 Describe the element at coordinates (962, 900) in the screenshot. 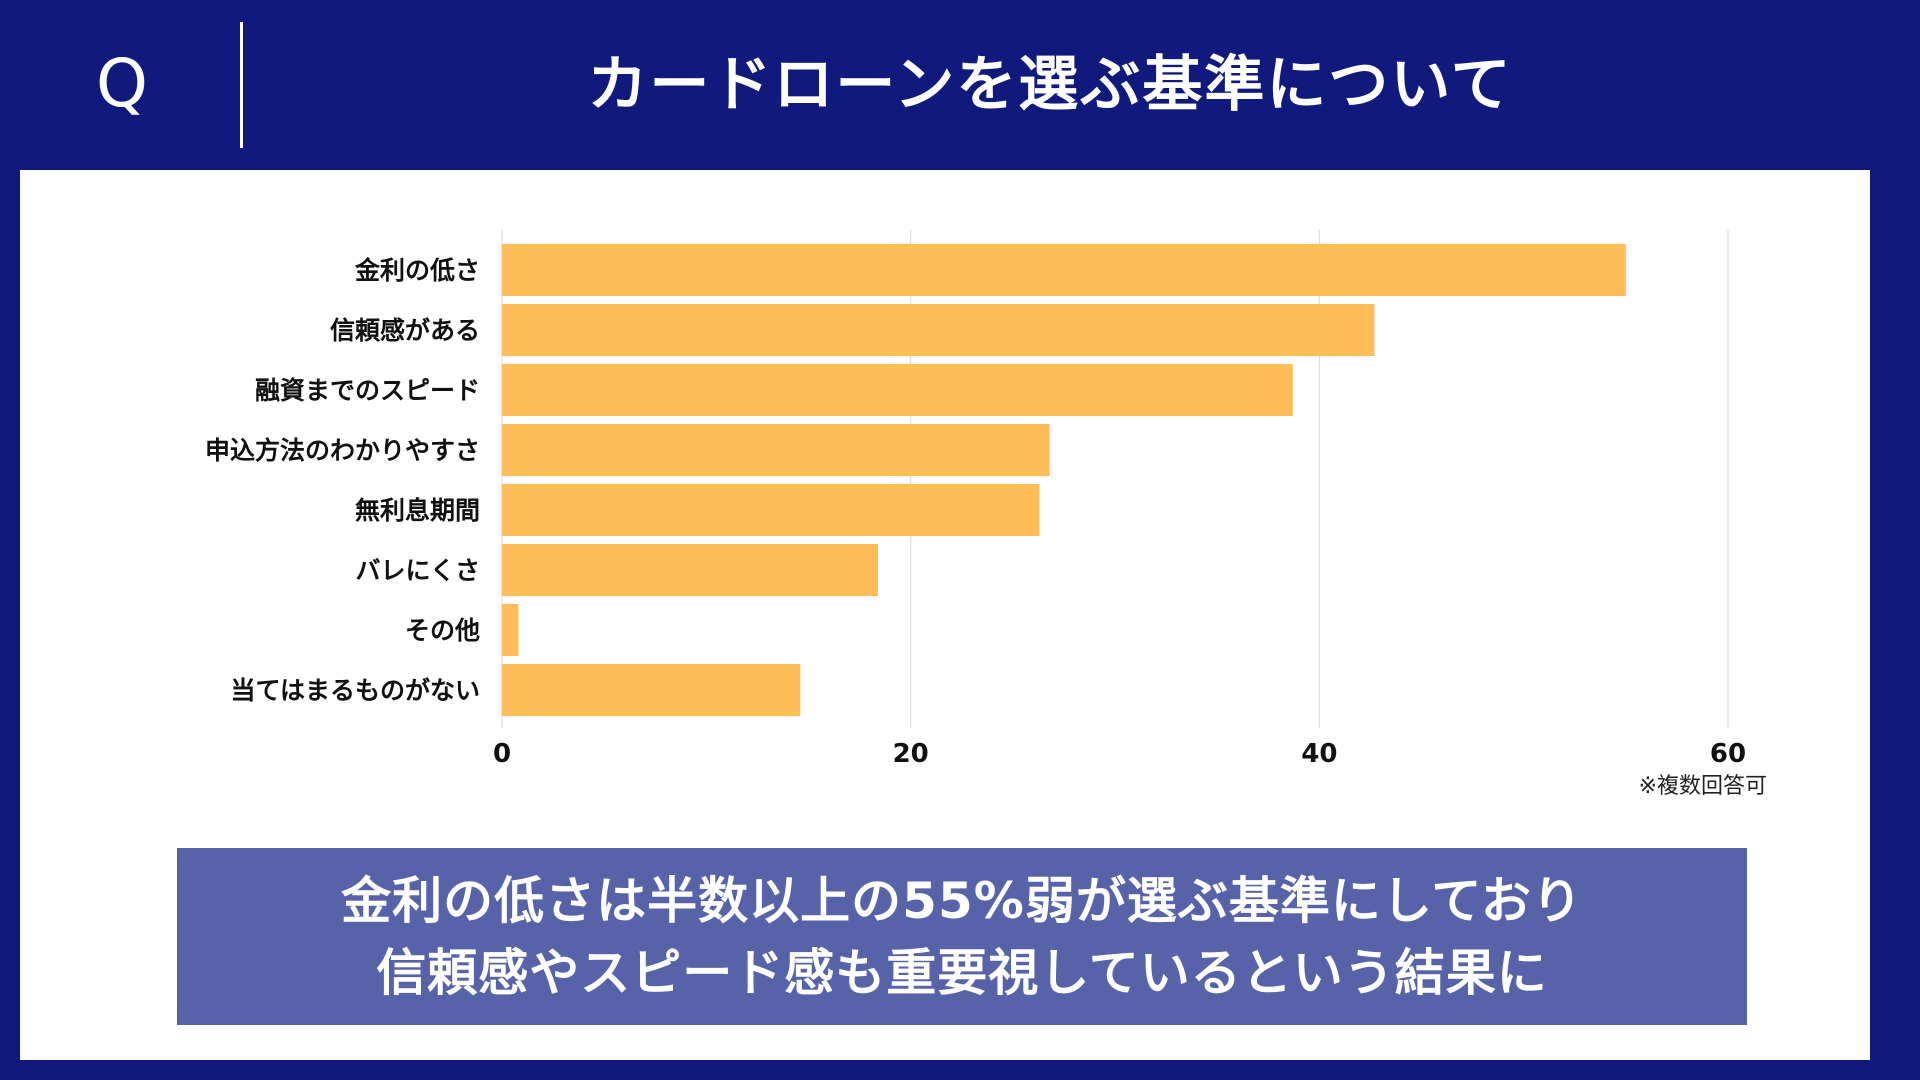

I see `summary-line-1: 金利の低さは半数以上の55%弱が選ぶ基準にしており` at that location.